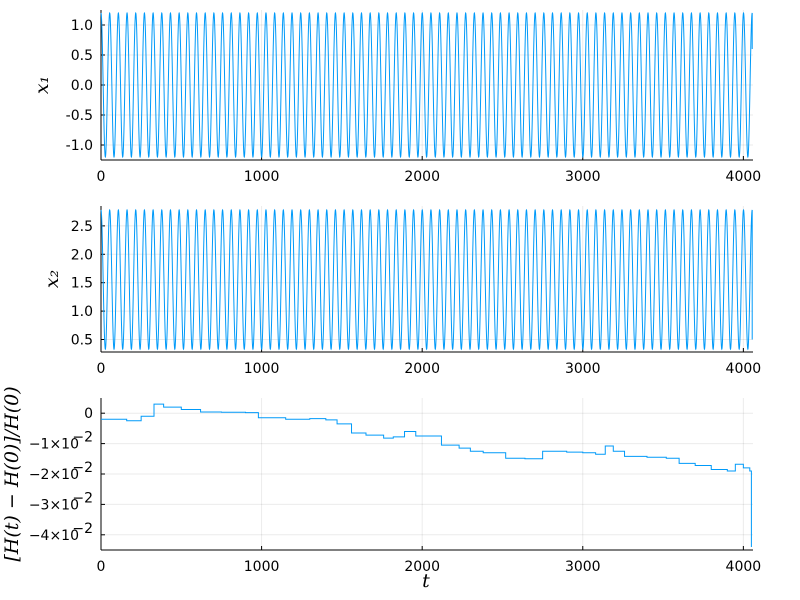 Image resolution: width=800 pixels, height=600 pixels. I want to click on y-axis-label: [H(t) − H(0)]/H(0), so click(12, 473).